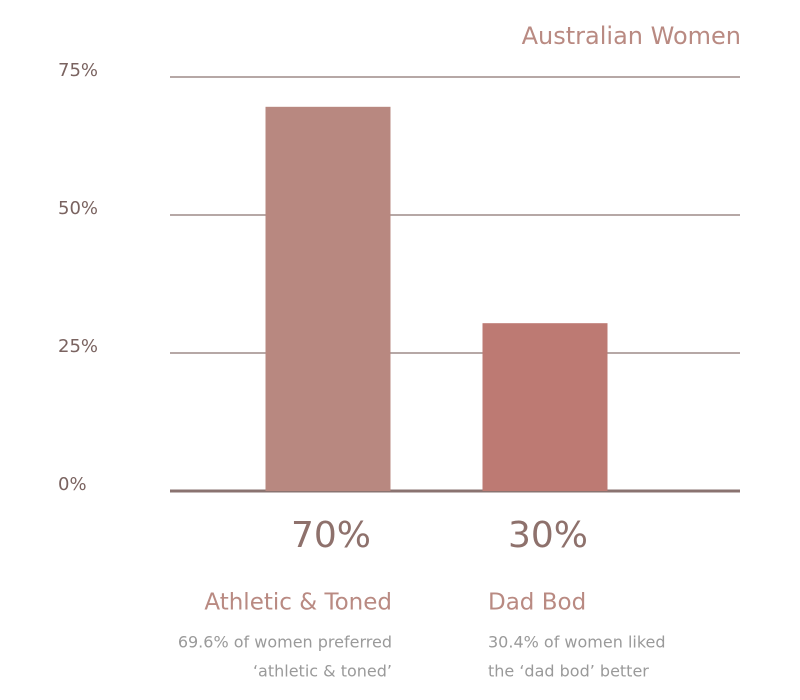 This screenshot has height=700, width=800. Describe the element at coordinates (322, 671) in the screenshot. I see `caption: ‘athletic & toned’` at that location.